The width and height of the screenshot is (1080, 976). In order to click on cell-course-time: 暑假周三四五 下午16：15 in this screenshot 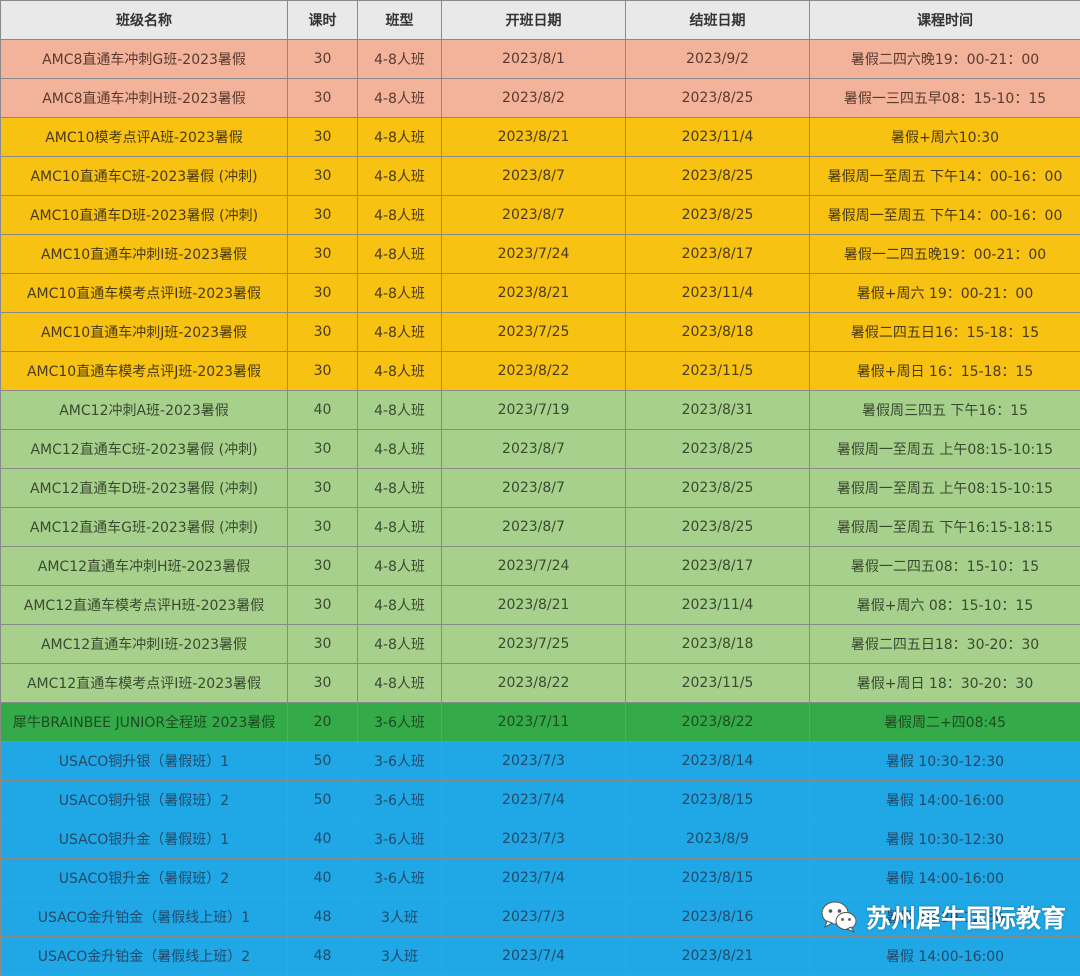, I will do `click(945, 410)`.